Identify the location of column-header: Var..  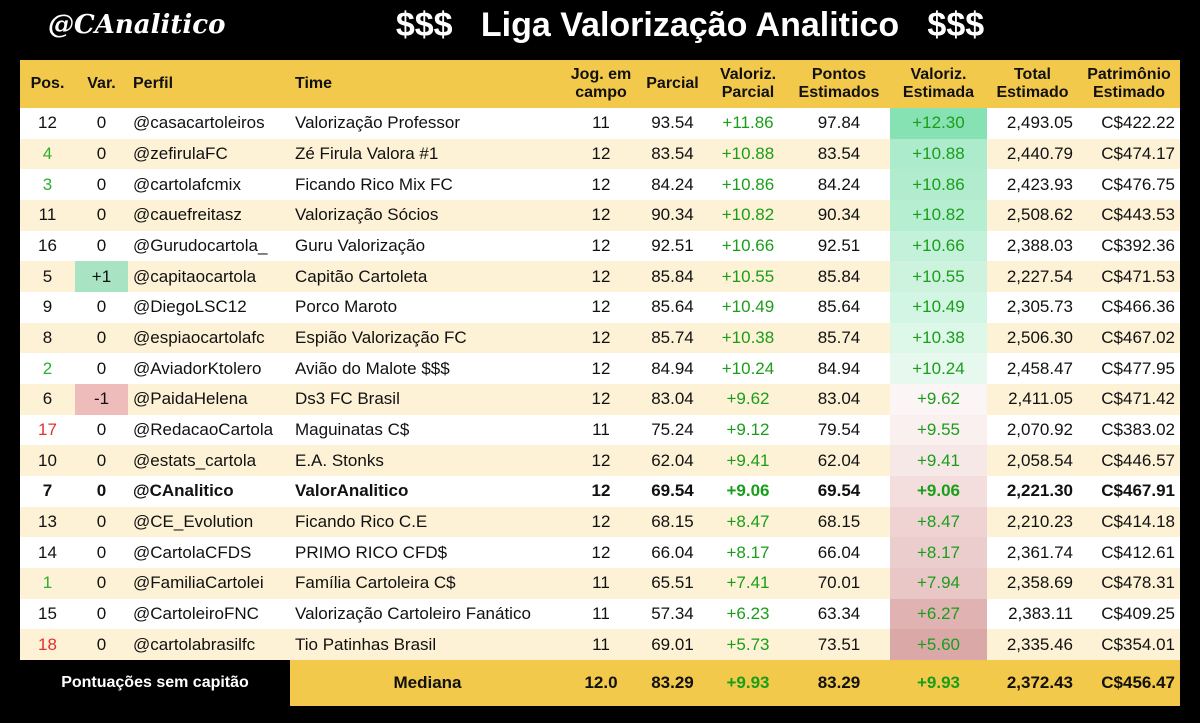
(101, 84).